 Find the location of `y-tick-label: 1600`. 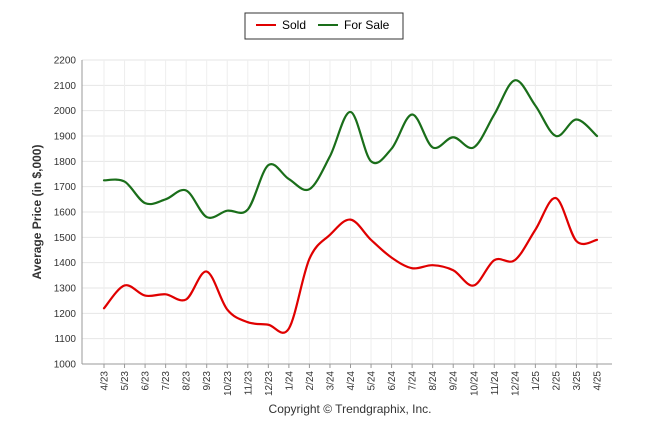

y-tick-label: 1600 is located at coordinates (65, 213).